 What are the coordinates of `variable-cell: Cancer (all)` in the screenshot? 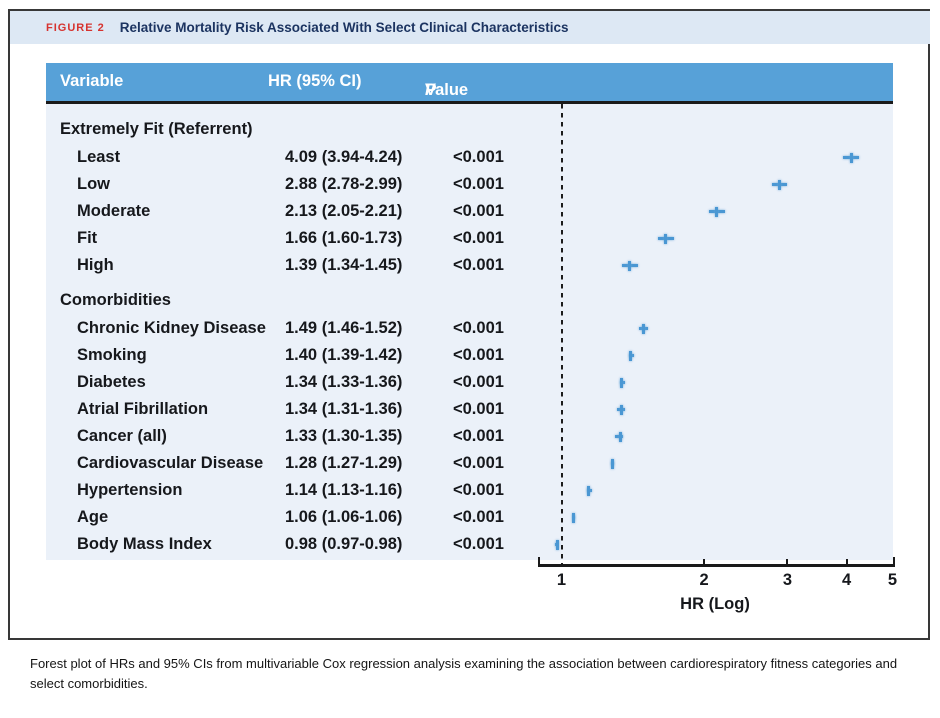 It's located at (122, 436).